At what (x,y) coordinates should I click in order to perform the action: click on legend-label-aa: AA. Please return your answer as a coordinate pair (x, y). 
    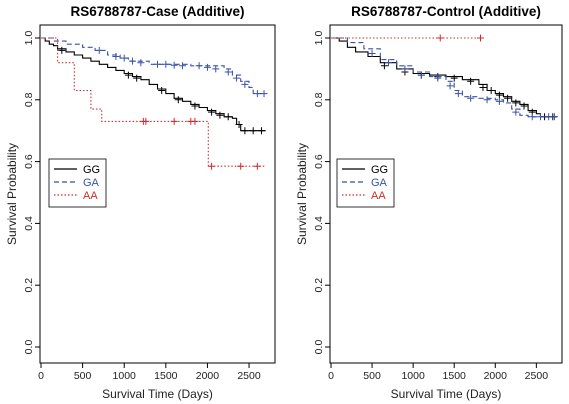
    Looking at the image, I should click on (378, 196).